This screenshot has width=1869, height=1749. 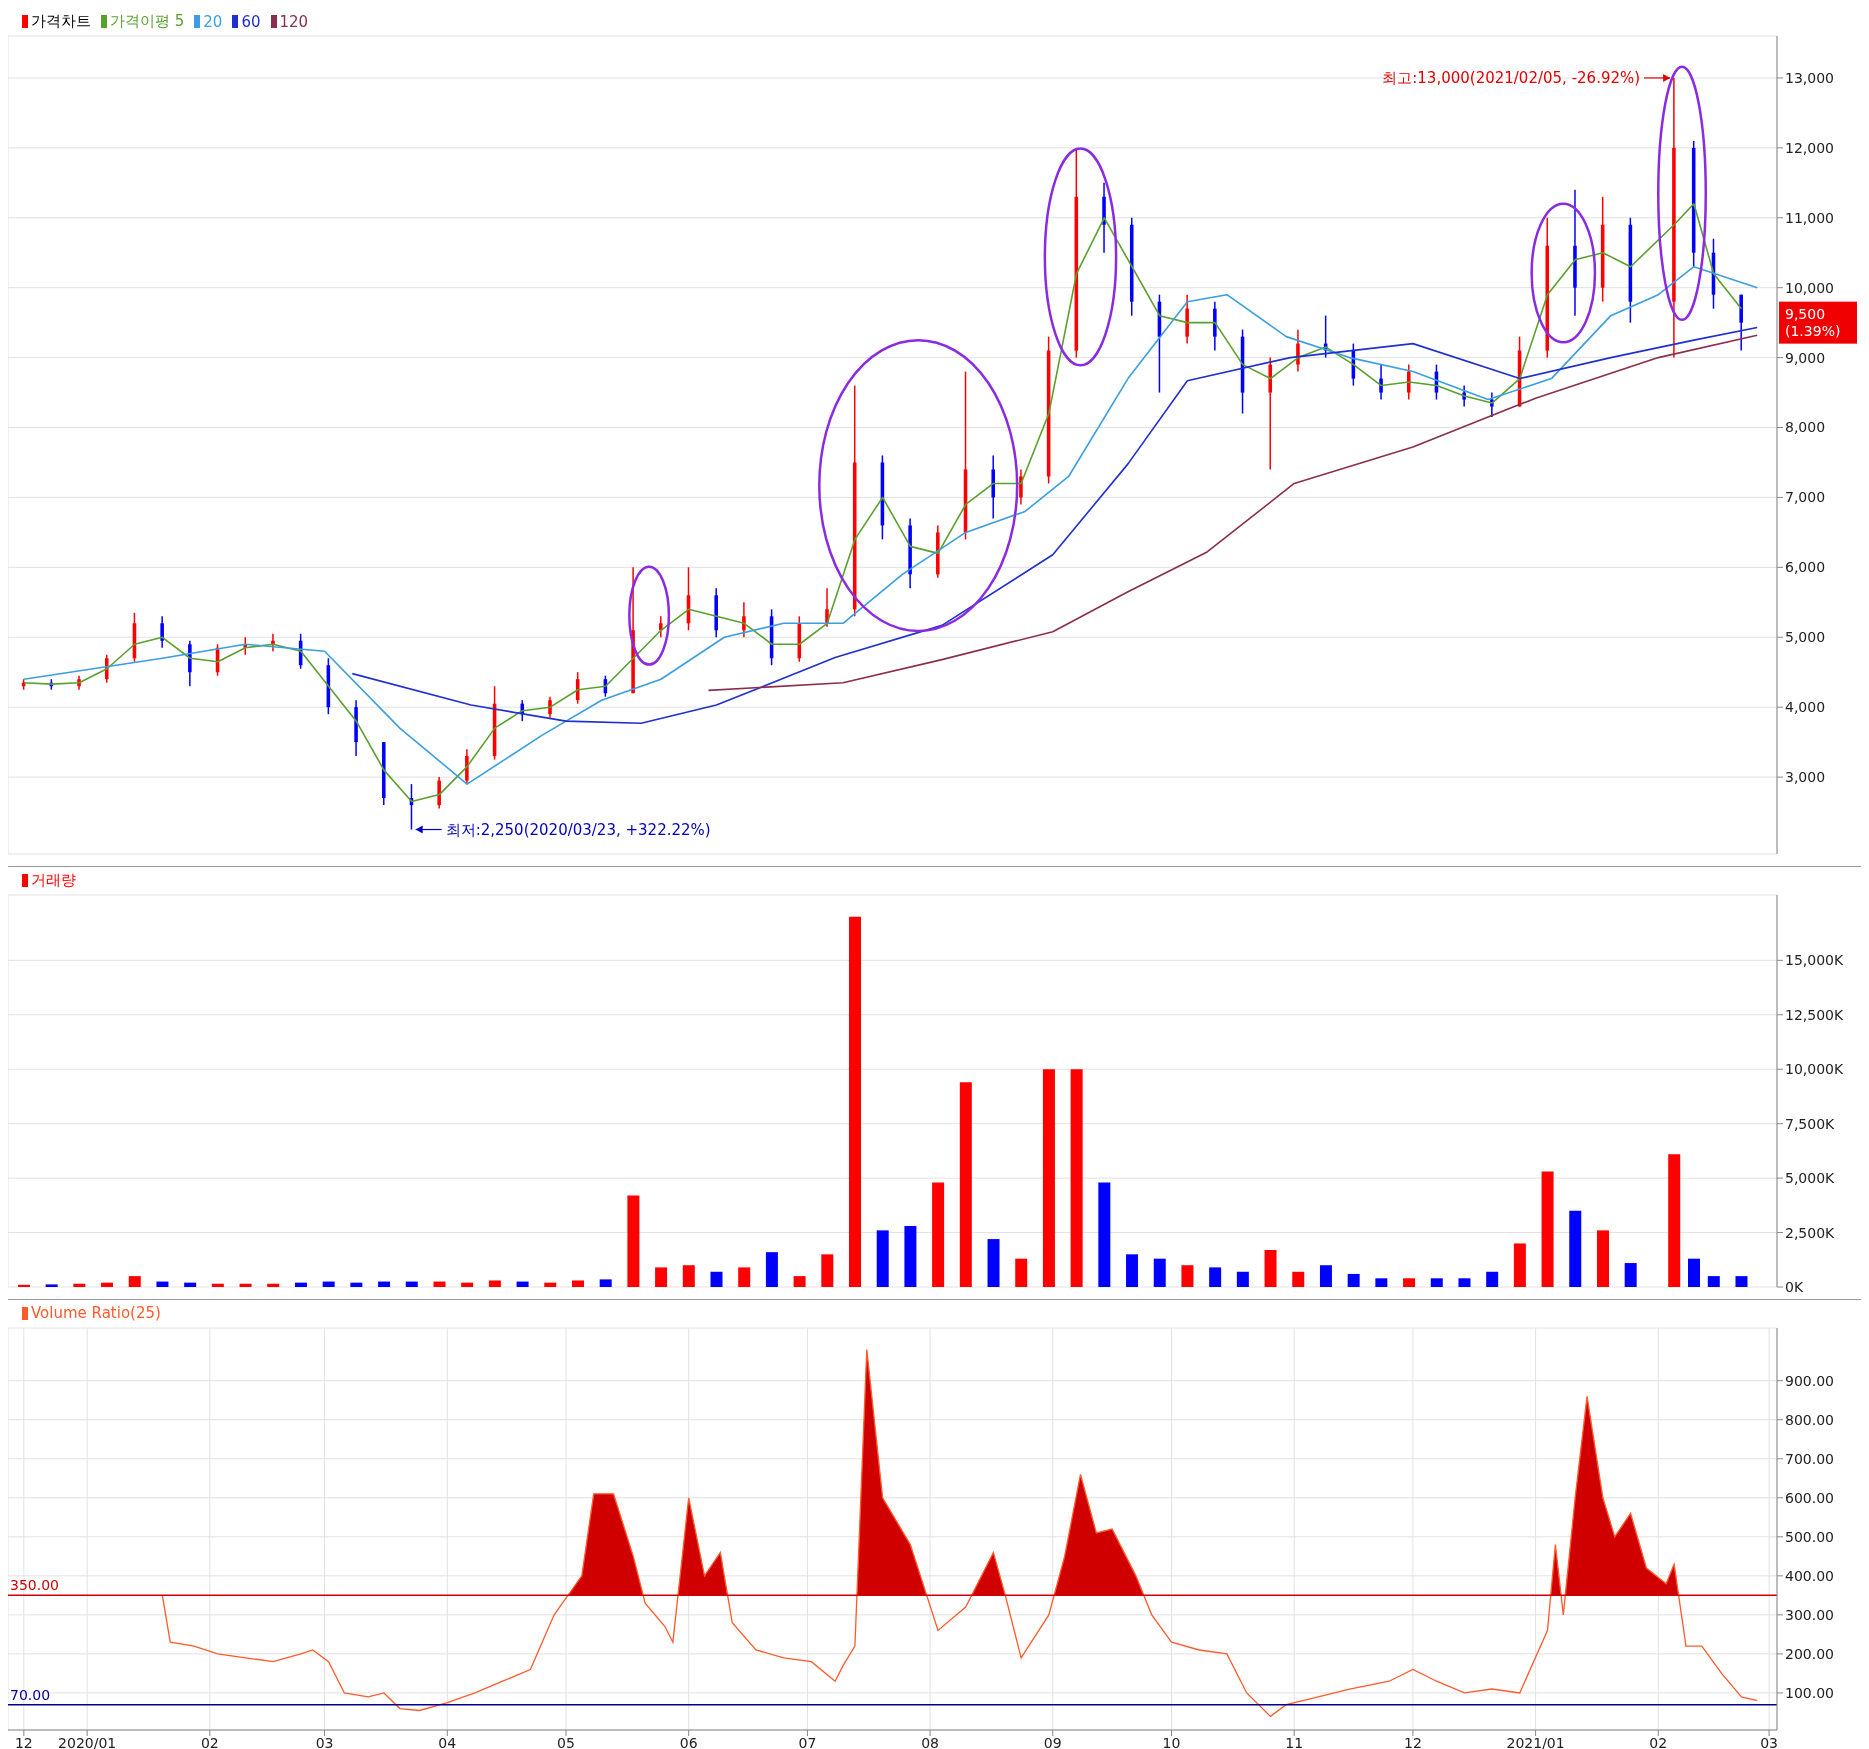 I want to click on y-tick-label: 500.00, so click(x=1809, y=1536).